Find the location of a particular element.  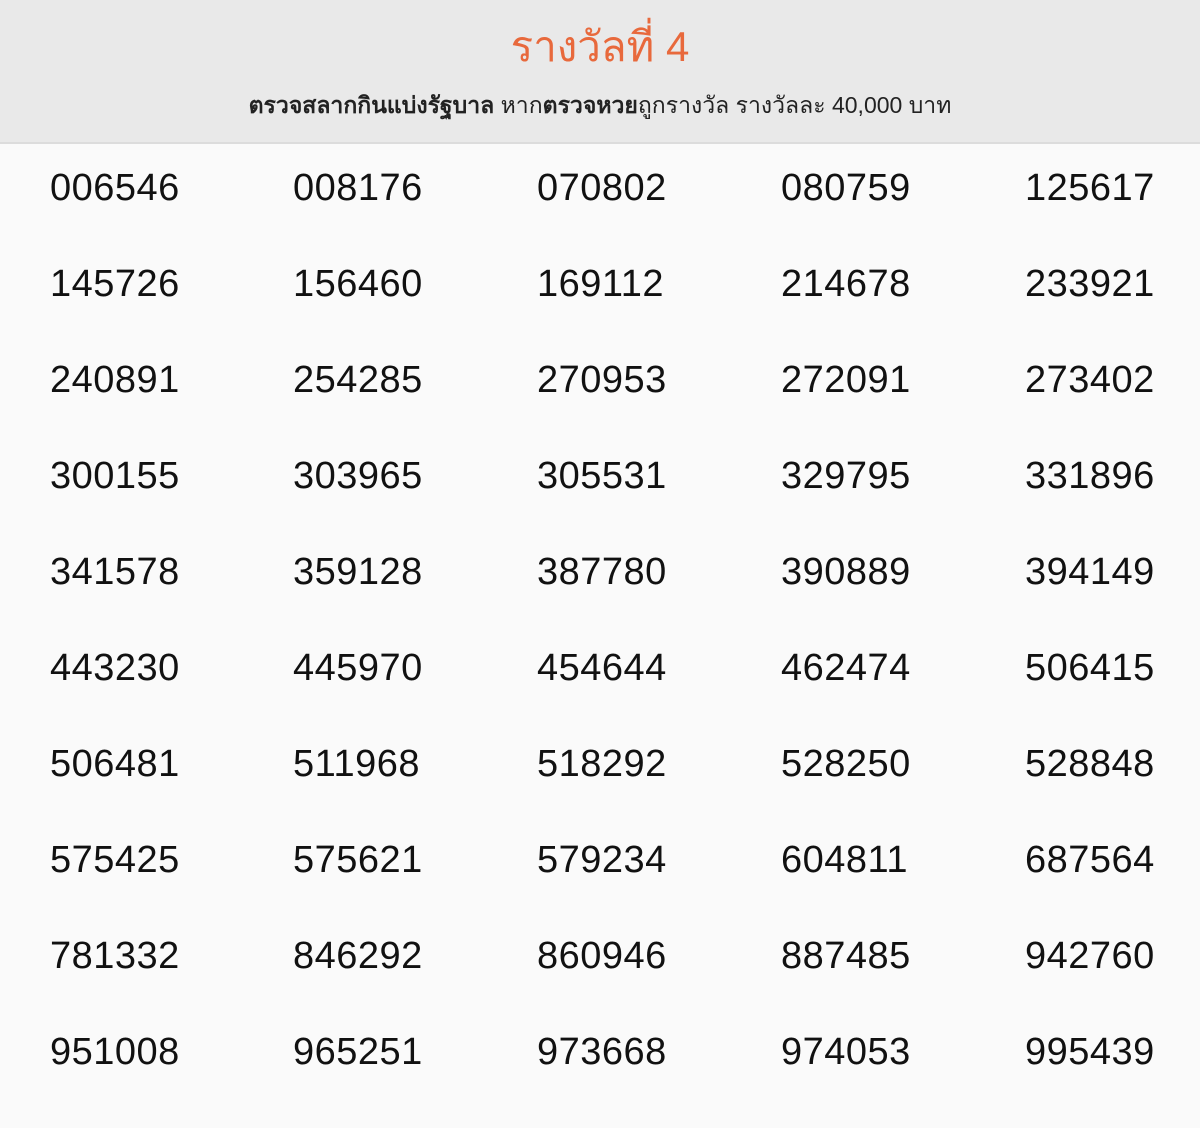

winning-number: 331896 is located at coordinates (1090, 476).